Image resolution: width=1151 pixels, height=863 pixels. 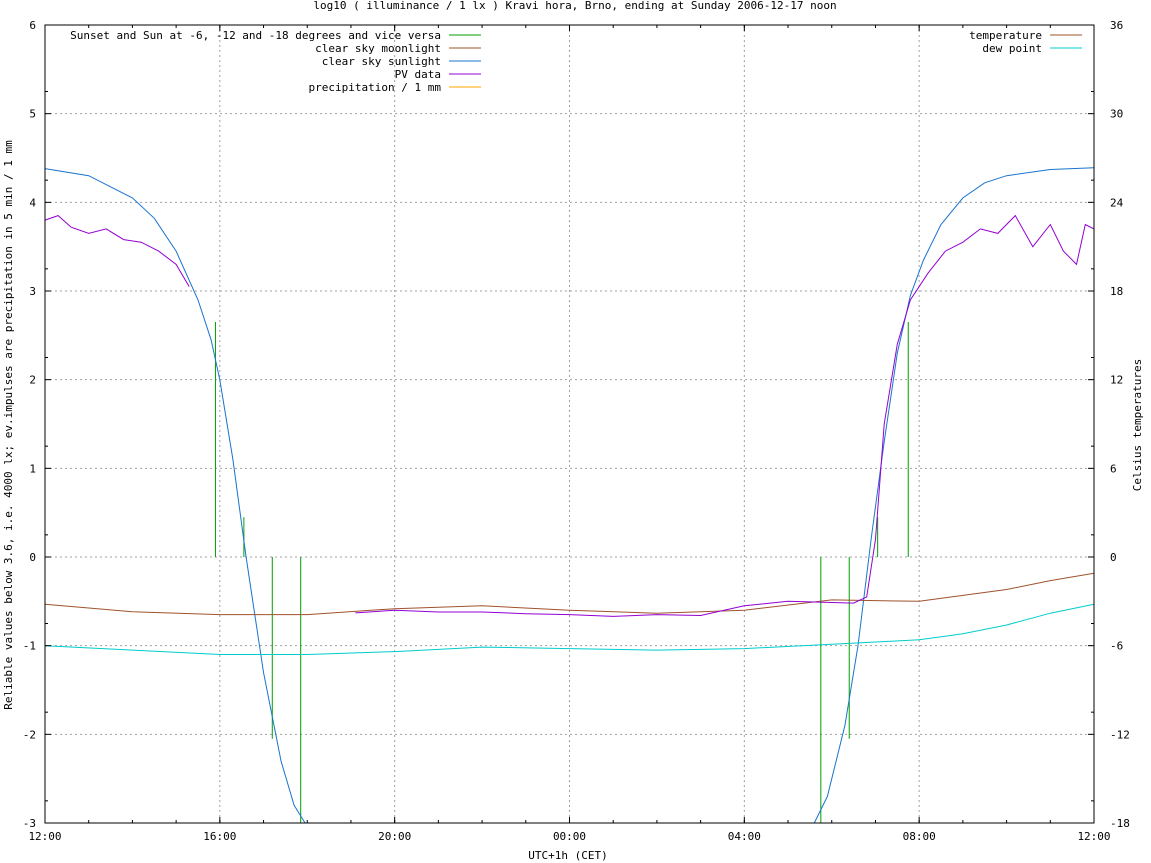 I want to click on legend-left-label: clear sky moonlight, so click(x=378, y=48).